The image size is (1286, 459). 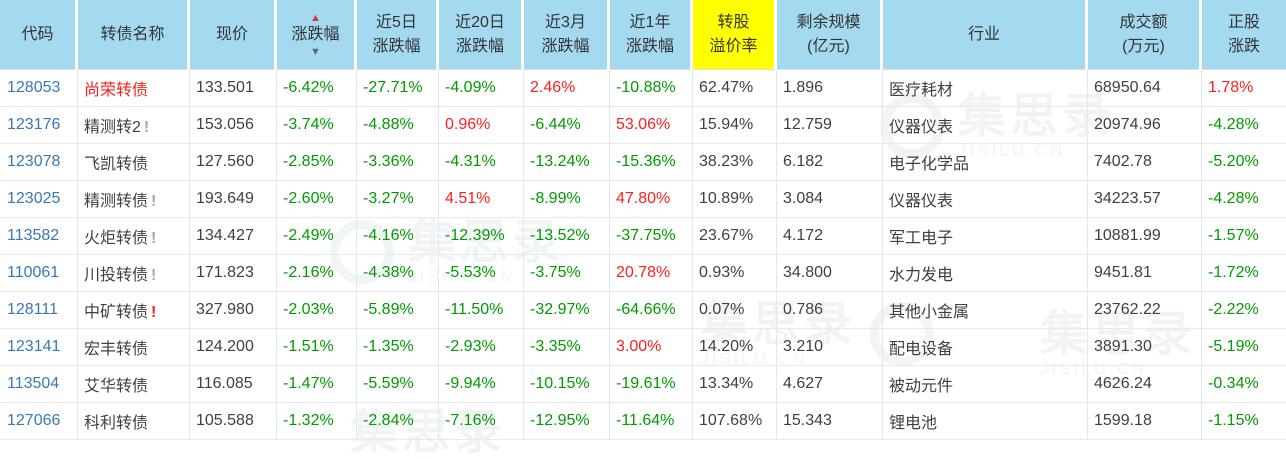 I want to click on bond-name-link: 火炬转债, so click(x=116, y=238).